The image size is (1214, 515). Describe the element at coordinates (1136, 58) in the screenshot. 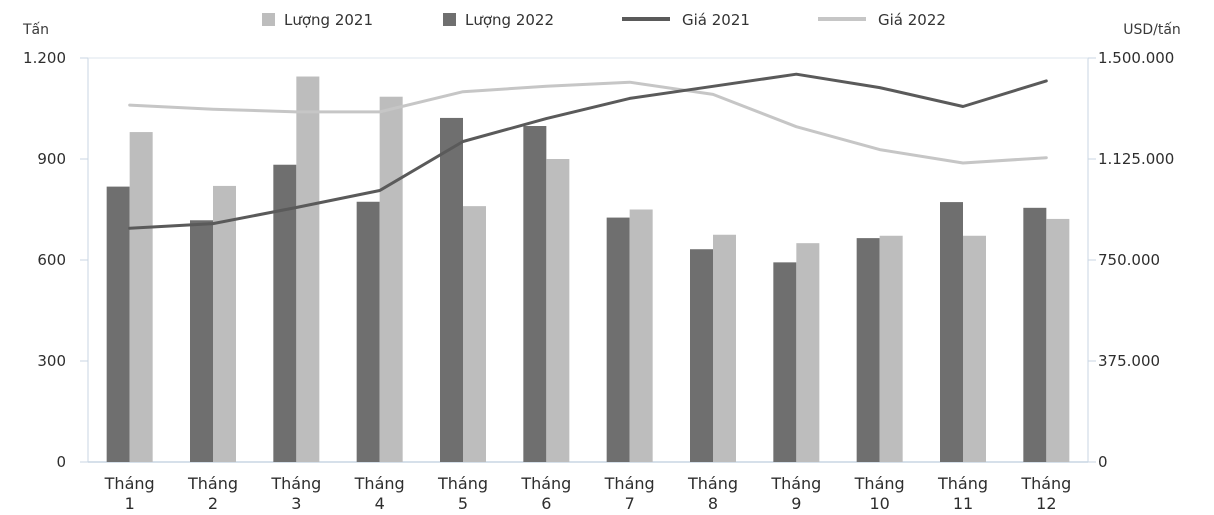

I see `right-tick-label: 1.500.000` at that location.